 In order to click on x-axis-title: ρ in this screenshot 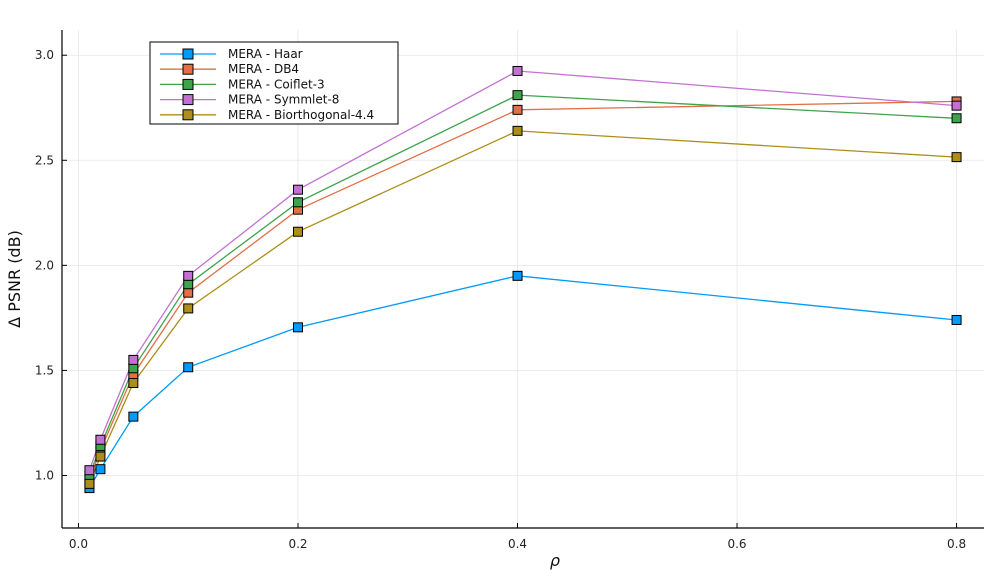, I will do `click(555, 560)`.